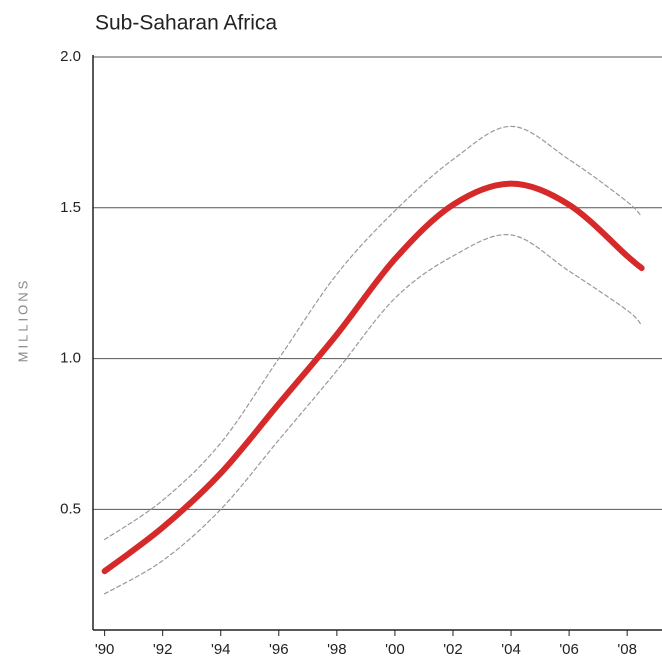 Image resolution: width=662 pixels, height=663 pixels. What do you see at coordinates (627, 649) in the screenshot?
I see `x-tick-label: '08` at bounding box center [627, 649].